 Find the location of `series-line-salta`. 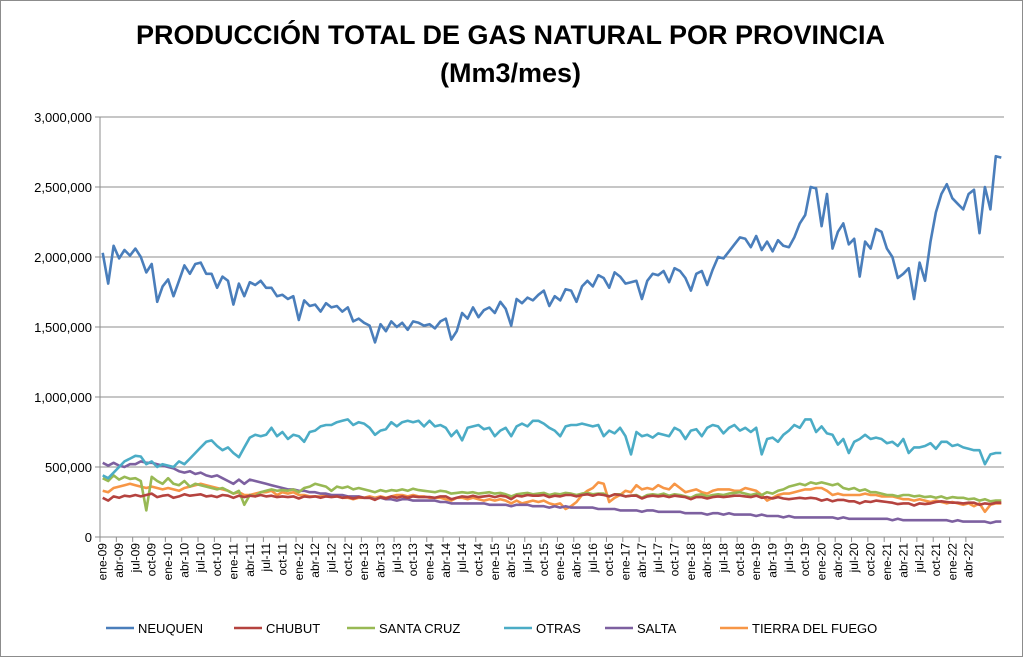

series-line-salta is located at coordinates (552, 492).